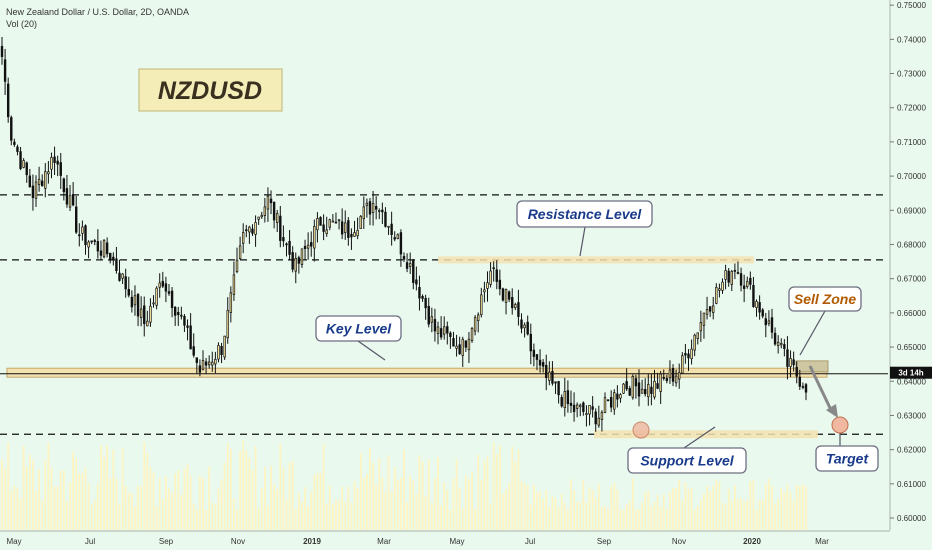 The image size is (932, 550). I want to click on y-tick-label: 0.66000, so click(911, 313).